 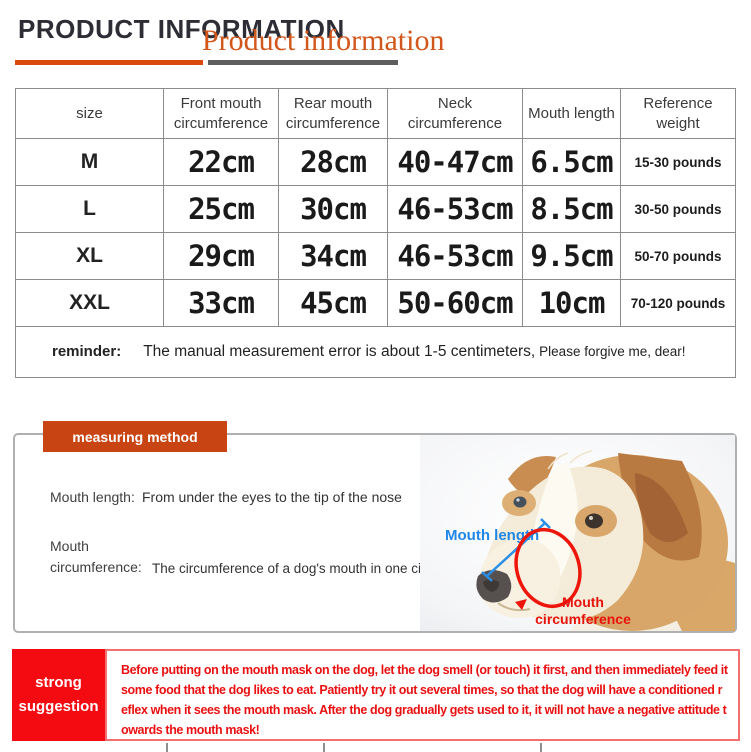 What do you see at coordinates (612, 351) in the screenshot?
I see `reminder-note: Please forgive me, dear!` at bounding box center [612, 351].